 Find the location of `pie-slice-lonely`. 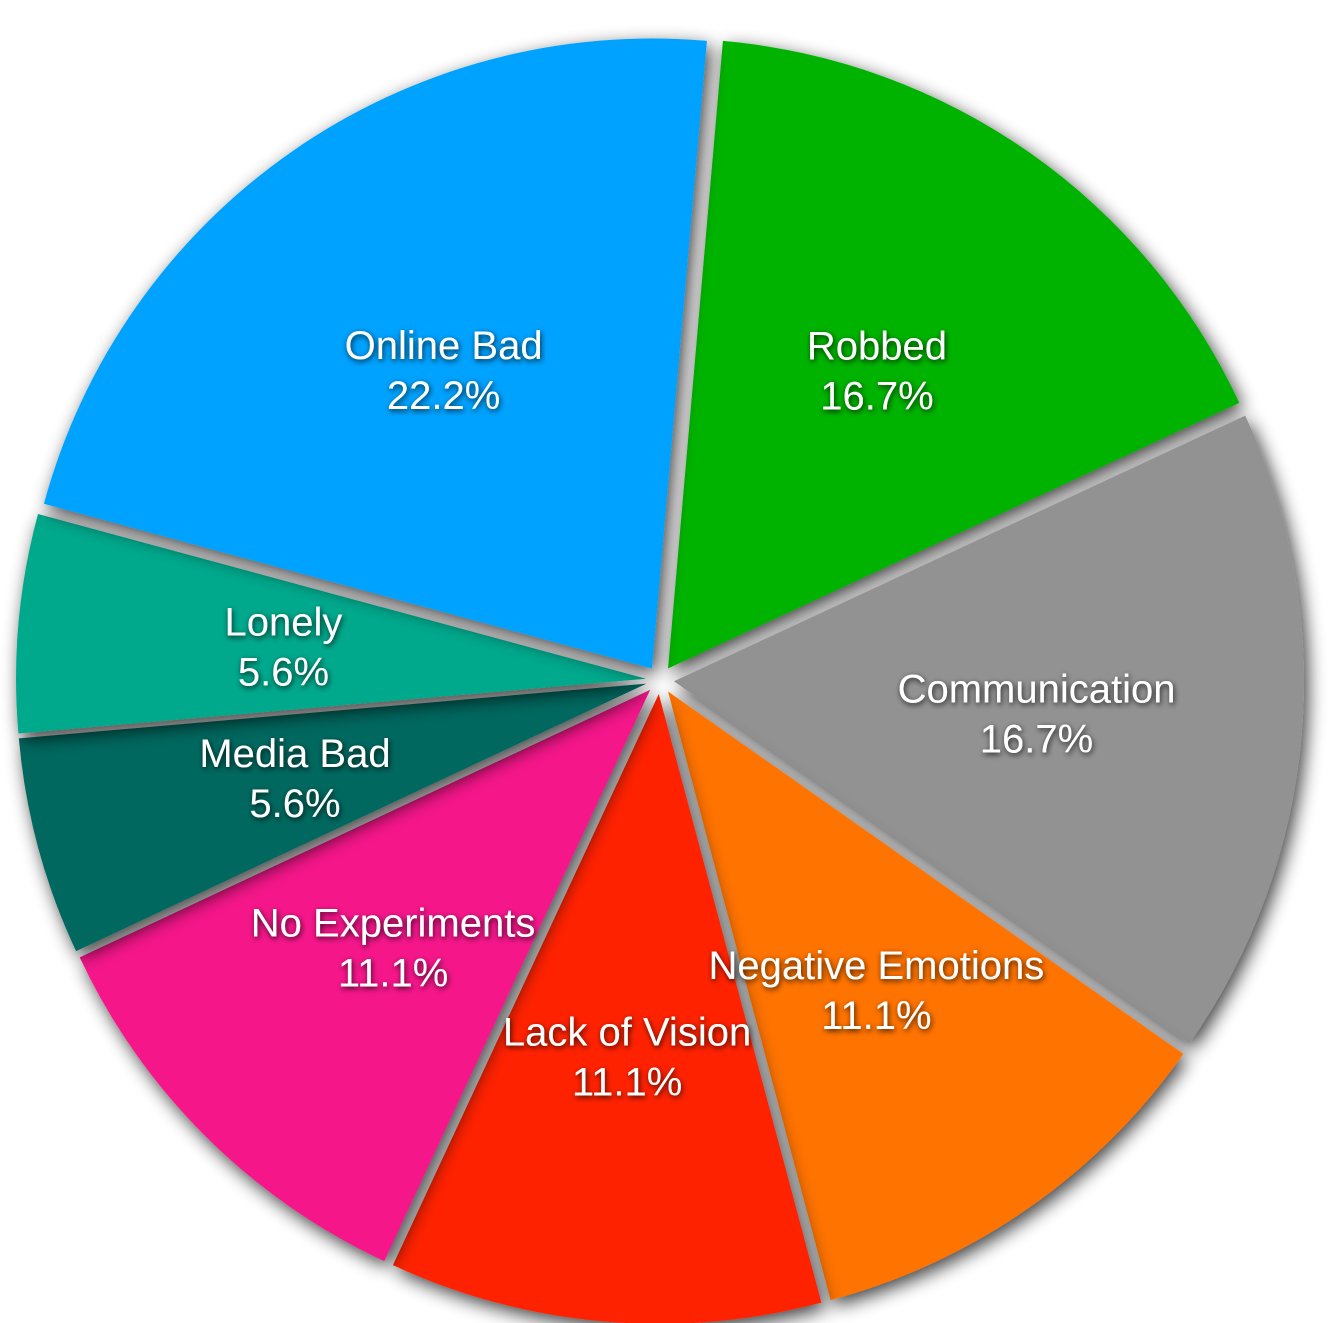

pie-slice-lonely is located at coordinates (331, 624).